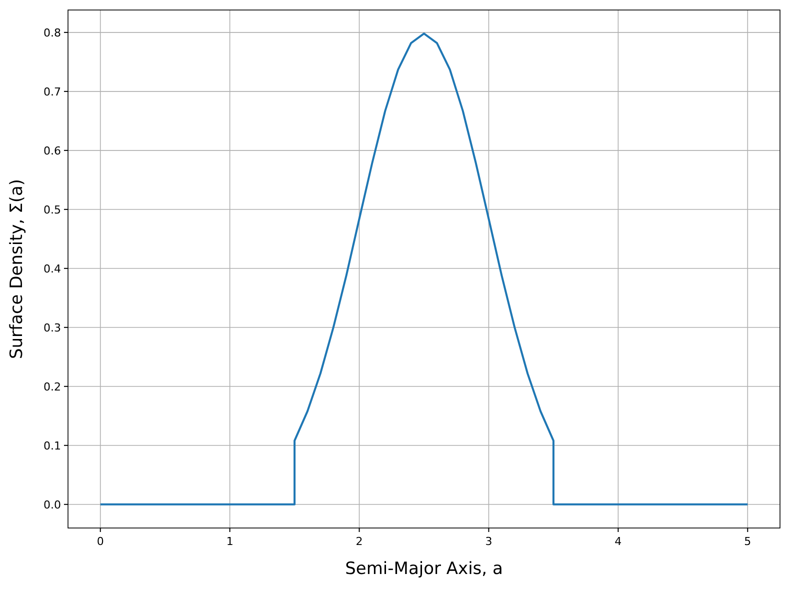  I want to click on y-tick-label: 0.8, so click(52, 33).